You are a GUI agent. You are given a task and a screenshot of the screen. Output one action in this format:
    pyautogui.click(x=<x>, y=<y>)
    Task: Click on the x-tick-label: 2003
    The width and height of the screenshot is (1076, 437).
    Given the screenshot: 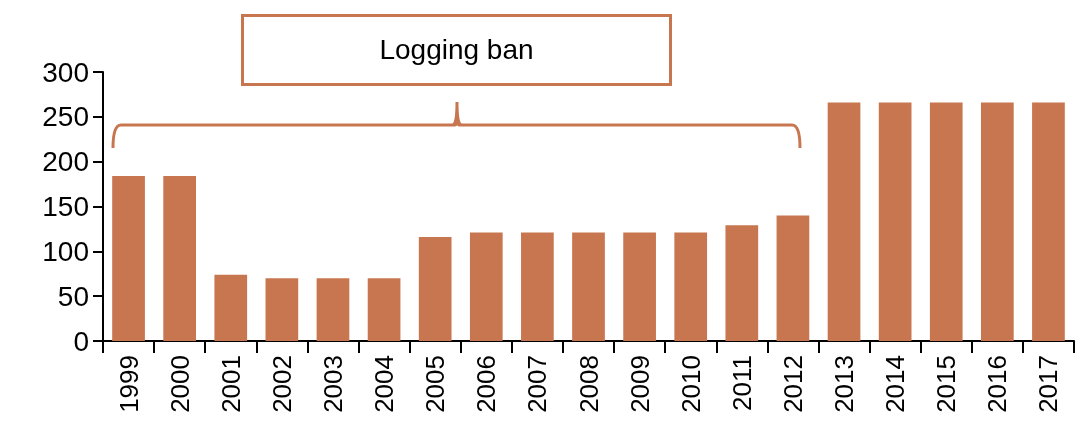 What is the action you would take?
    pyautogui.click(x=332, y=384)
    